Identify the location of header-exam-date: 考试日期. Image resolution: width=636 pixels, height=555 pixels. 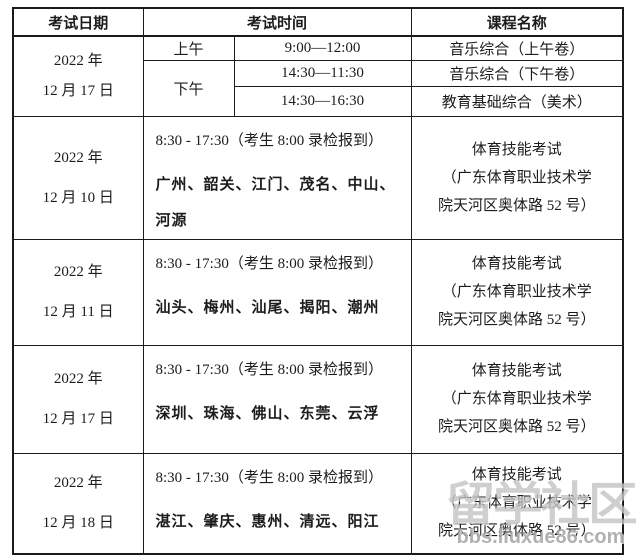
(78, 22).